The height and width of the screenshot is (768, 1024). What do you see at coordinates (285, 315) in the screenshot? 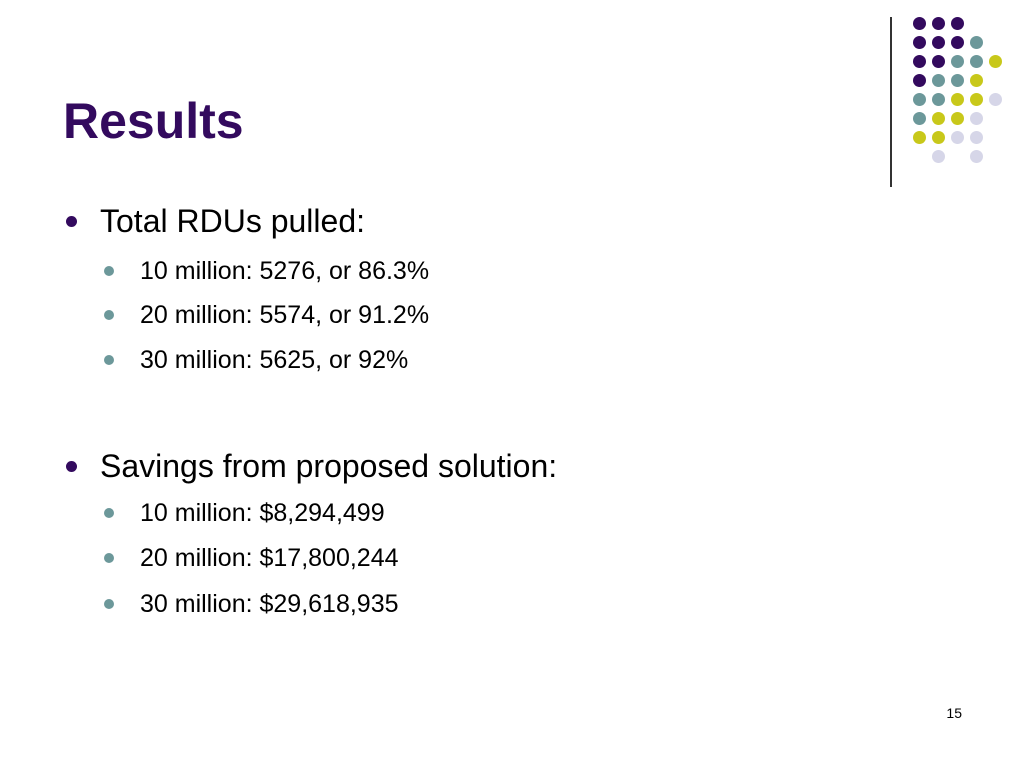
I see `list-item: 20 million: 5574, or 91.2%` at bounding box center [285, 315].